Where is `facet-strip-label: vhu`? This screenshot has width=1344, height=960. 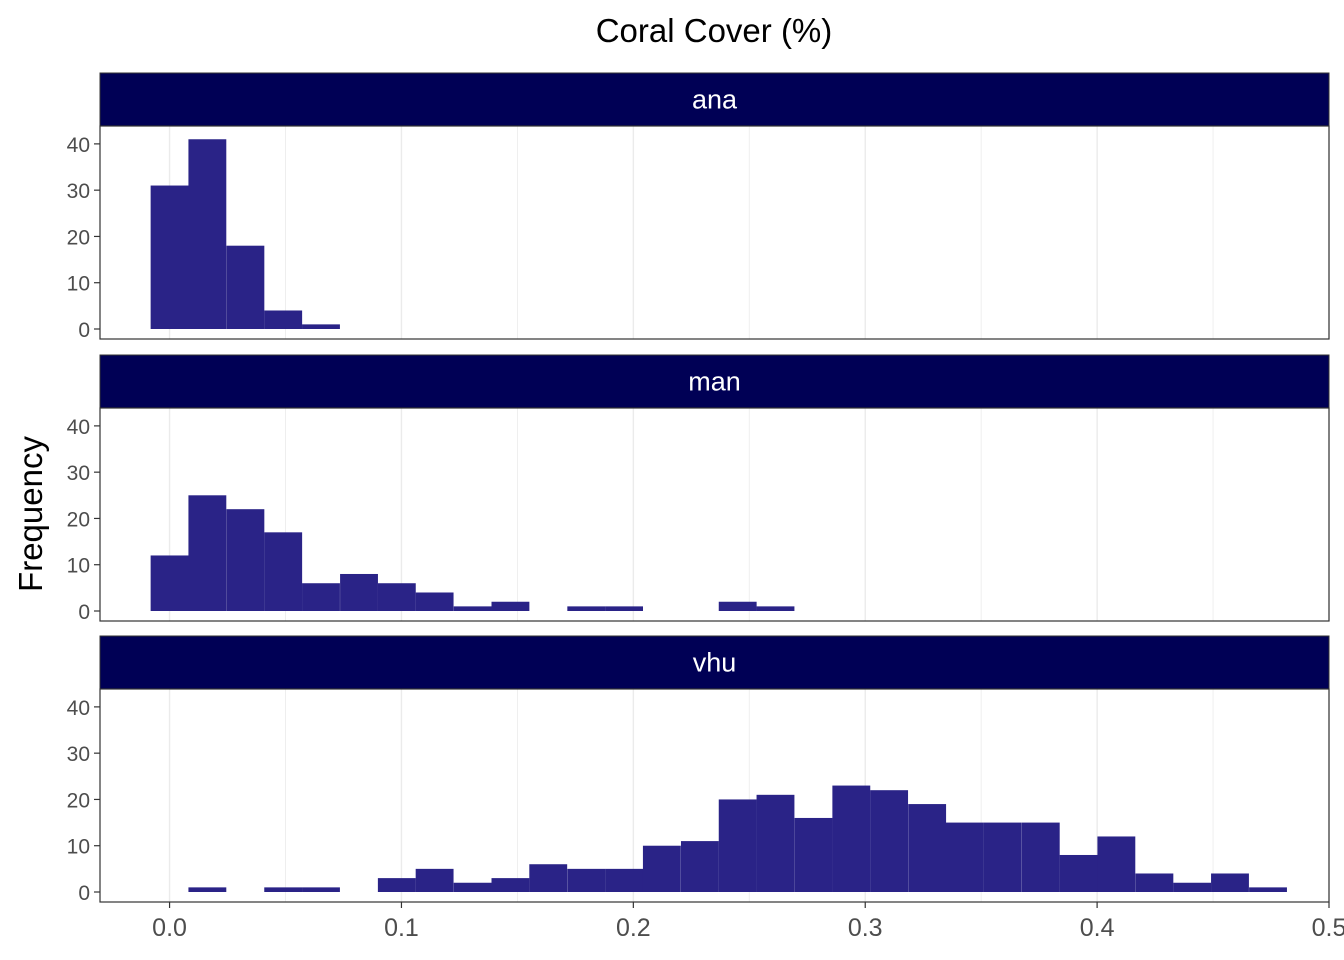 facet-strip-label: vhu is located at coordinates (715, 663).